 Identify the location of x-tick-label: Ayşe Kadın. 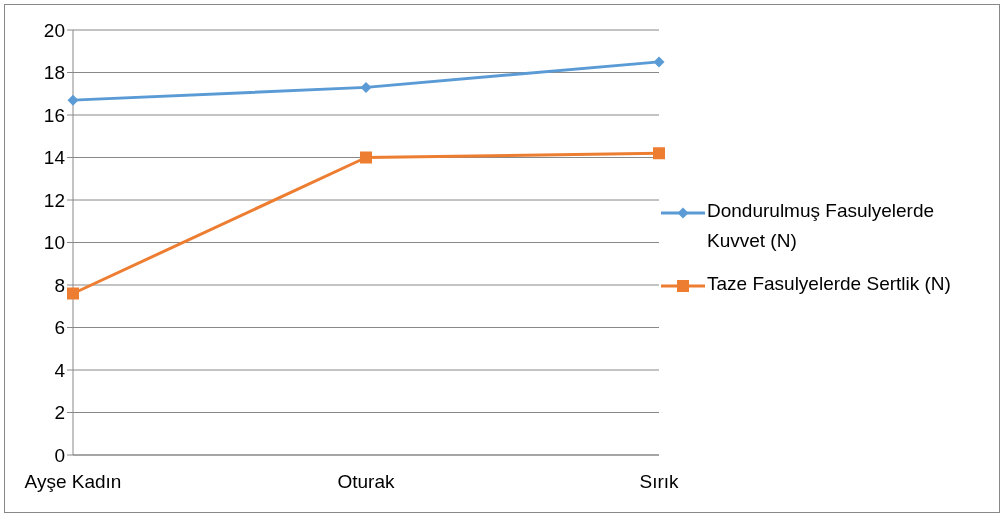
(73, 482).